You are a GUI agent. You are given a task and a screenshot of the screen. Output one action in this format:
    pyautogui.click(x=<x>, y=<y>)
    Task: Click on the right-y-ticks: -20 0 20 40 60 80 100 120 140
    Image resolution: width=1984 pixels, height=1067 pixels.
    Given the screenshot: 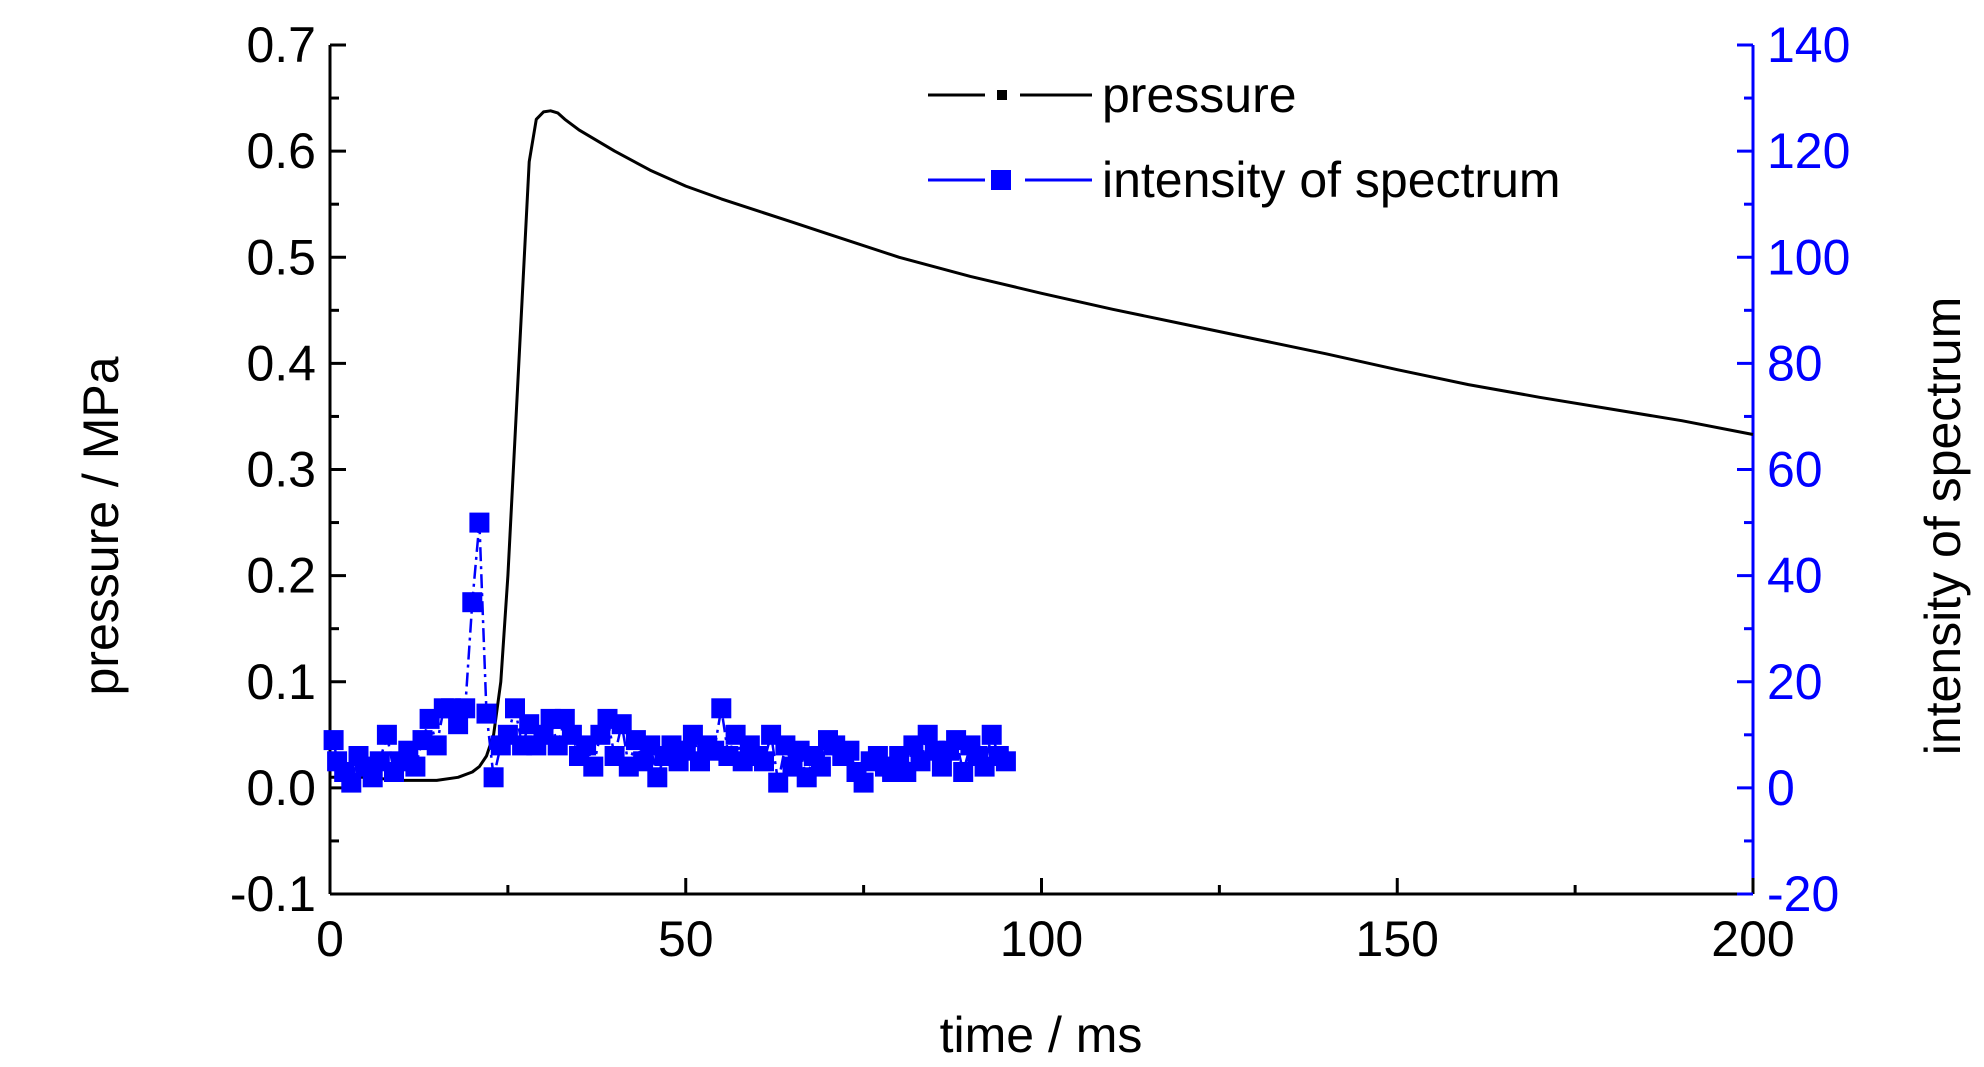 What is the action you would take?
    pyautogui.click(x=1793, y=469)
    